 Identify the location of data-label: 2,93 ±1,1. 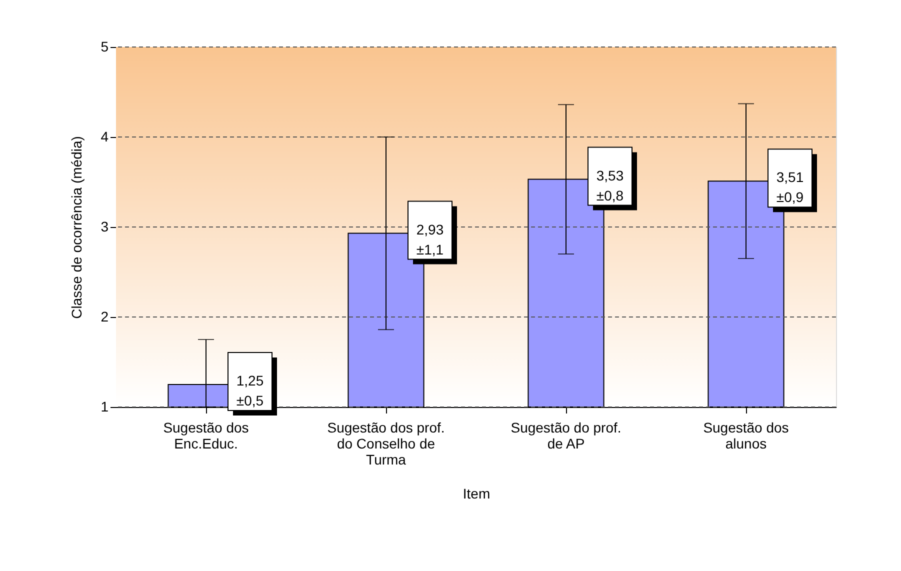
(430, 239).